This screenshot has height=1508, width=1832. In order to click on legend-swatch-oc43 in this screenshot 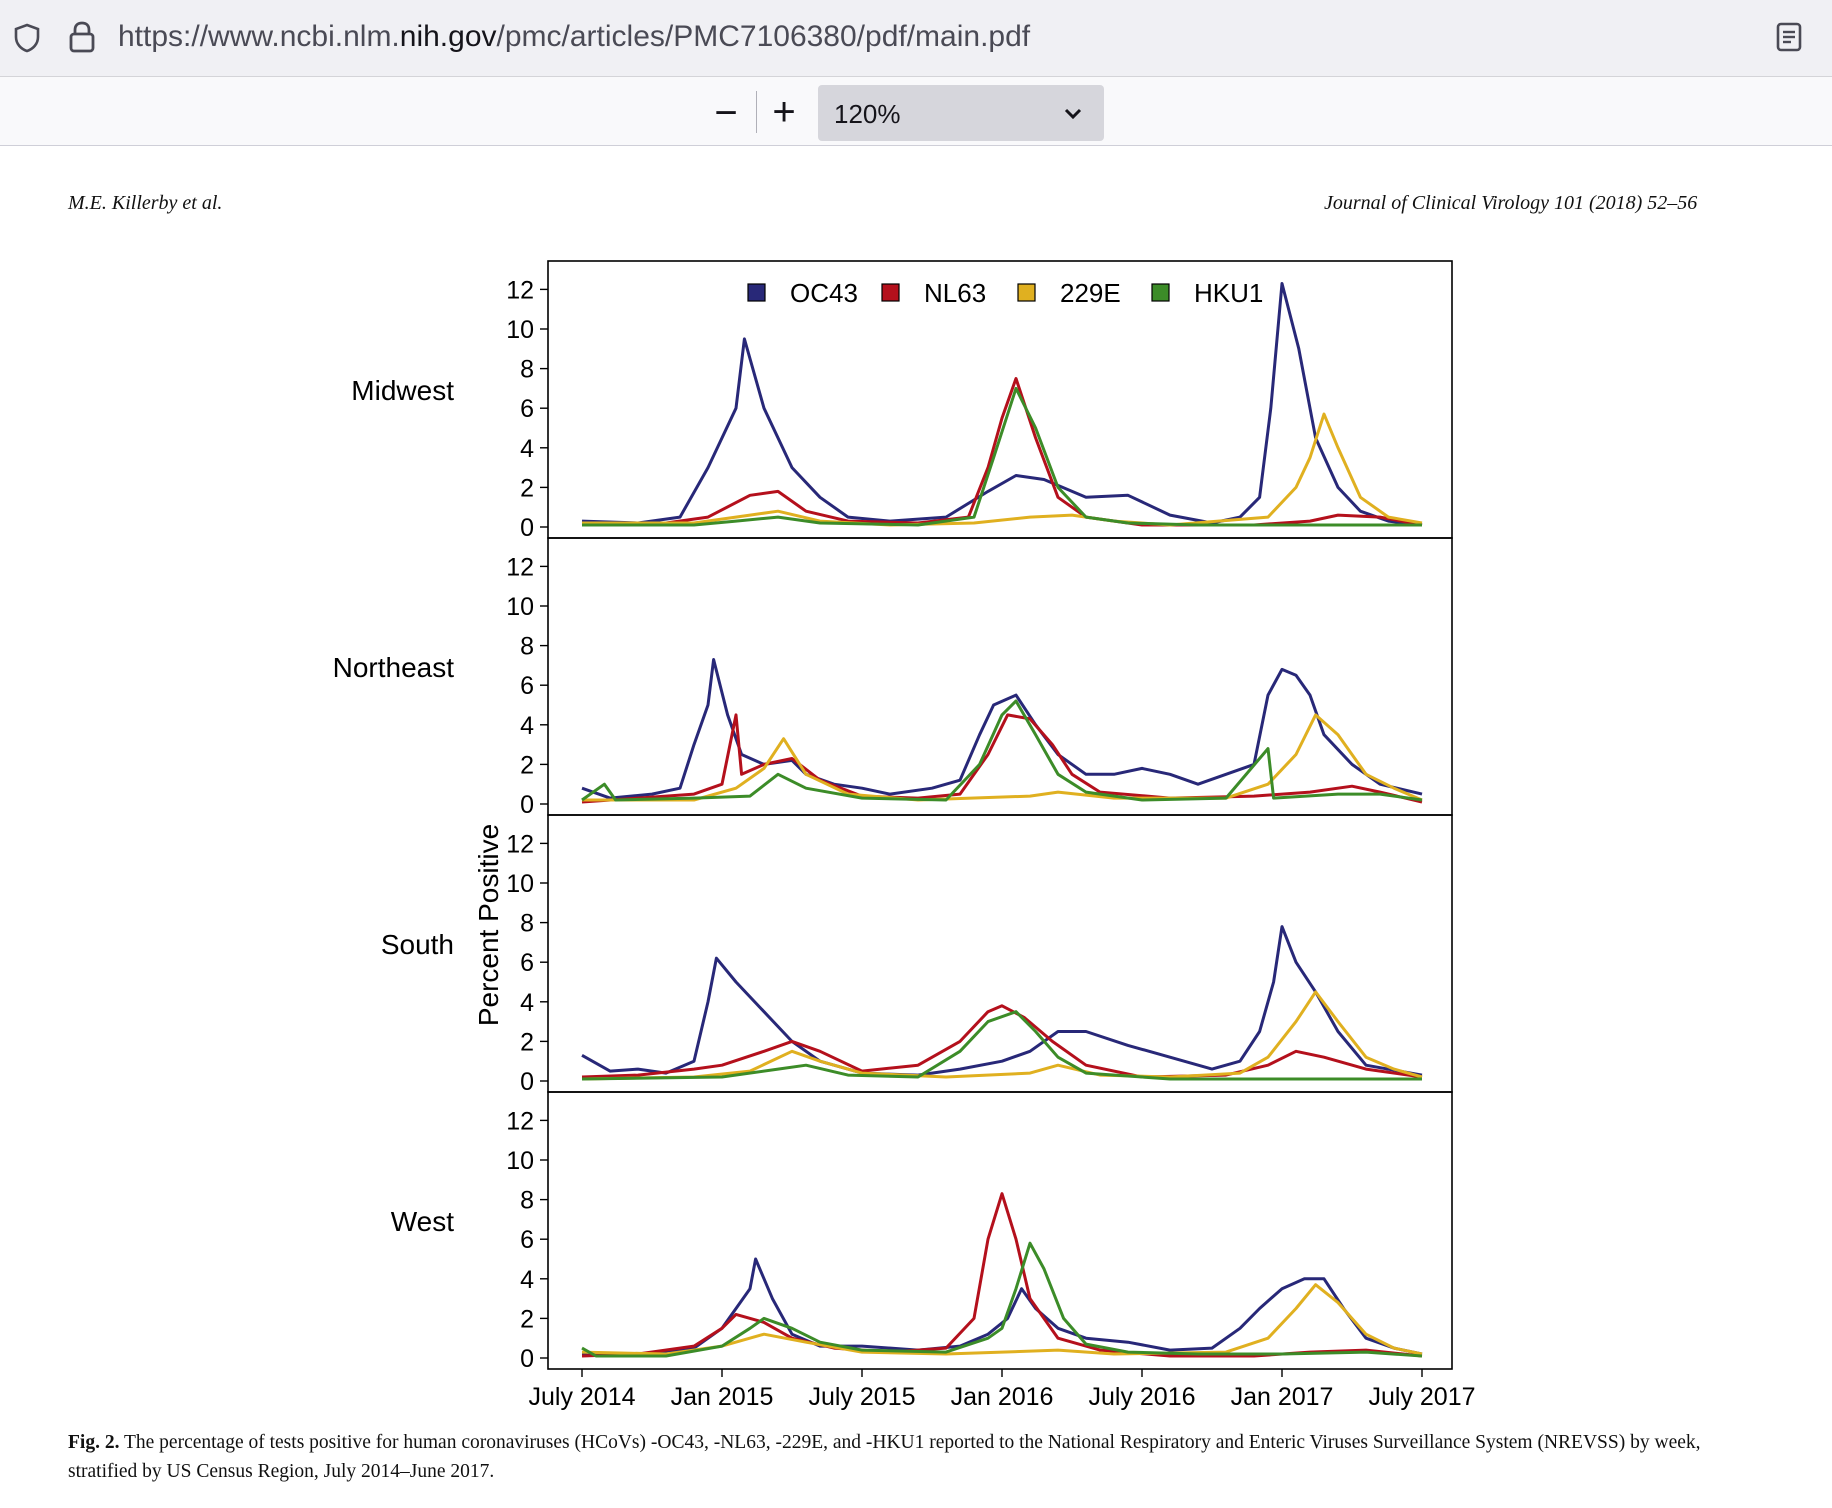, I will do `click(756, 292)`.